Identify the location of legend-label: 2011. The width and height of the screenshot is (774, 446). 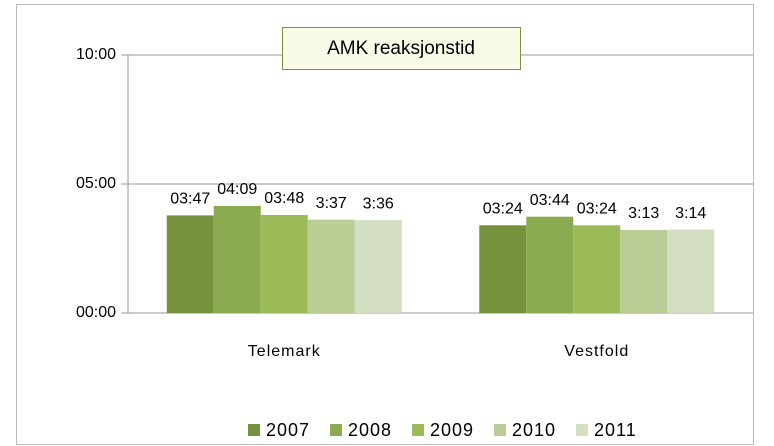
(615, 430).